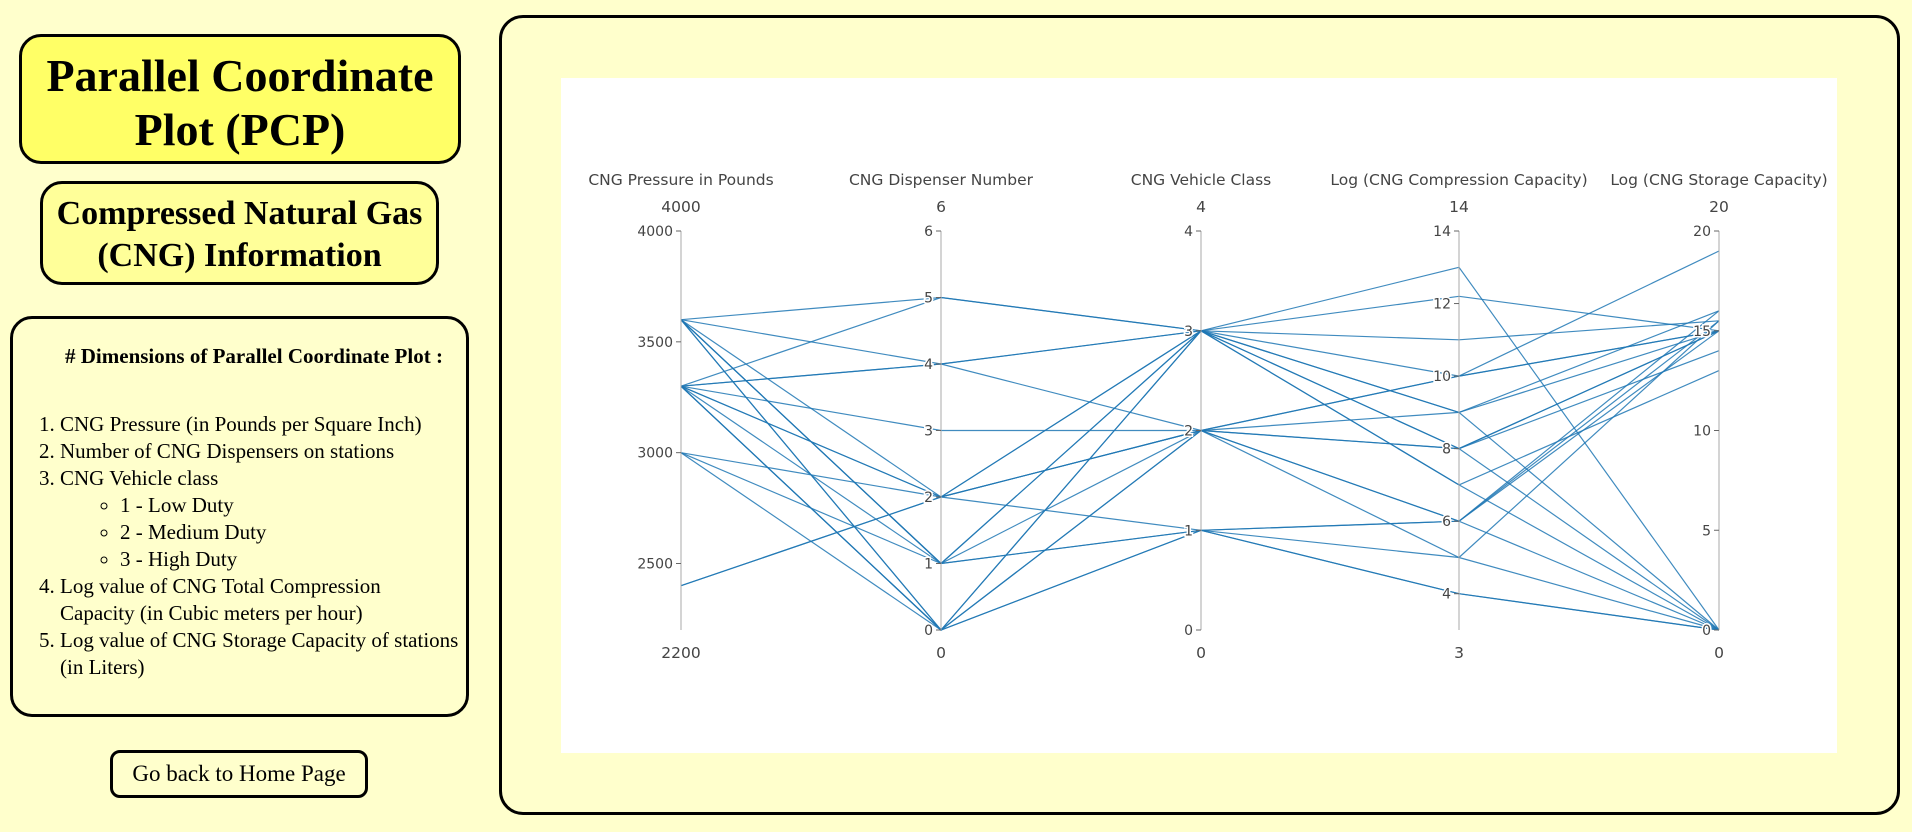  Describe the element at coordinates (290, 505) in the screenshot. I see `vehicle-class-item: 1 - Low Duty` at that location.